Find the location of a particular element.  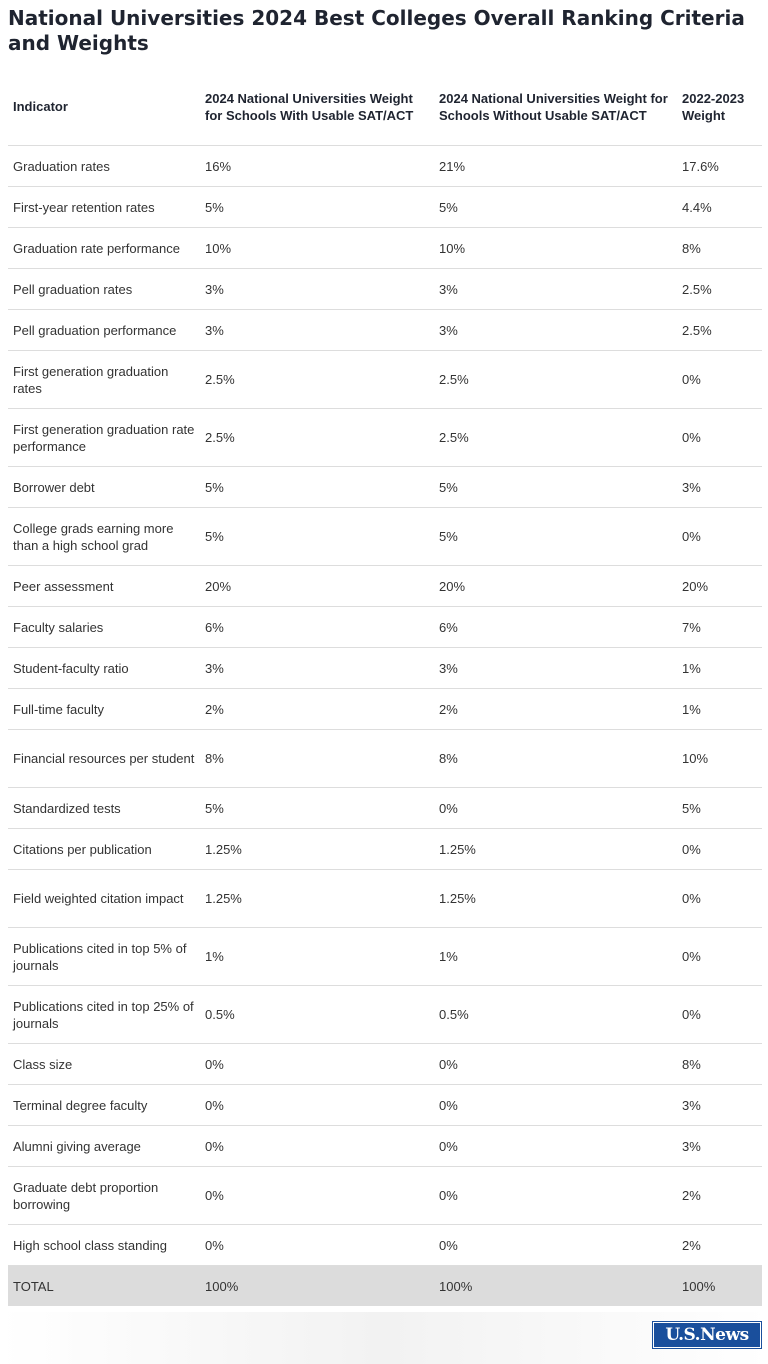

weight-2022-2023-cell: 4.4% is located at coordinates (719, 207).